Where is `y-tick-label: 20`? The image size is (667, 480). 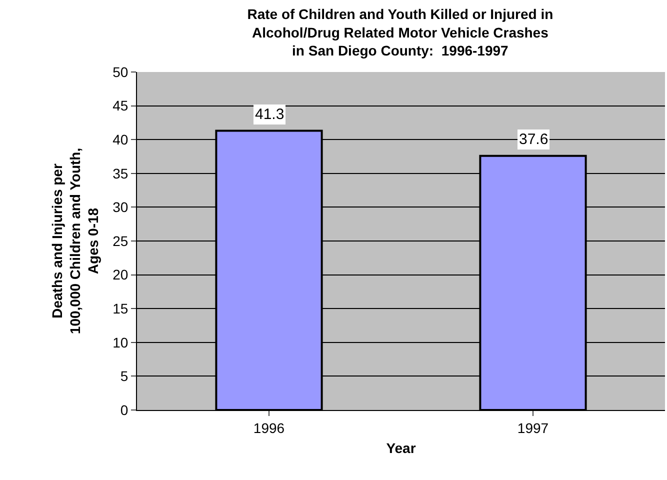
y-tick-label: 20 is located at coordinates (120, 274).